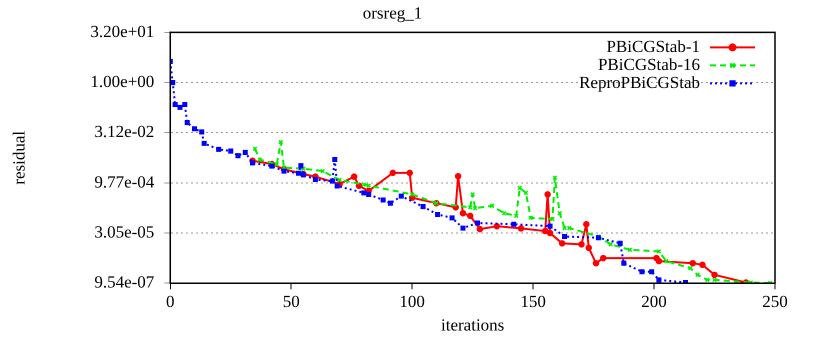 This screenshot has width=830, height=338. What do you see at coordinates (649, 64) in the screenshot?
I see `legend-label: PBiCGStab-16` at bounding box center [649, 64].